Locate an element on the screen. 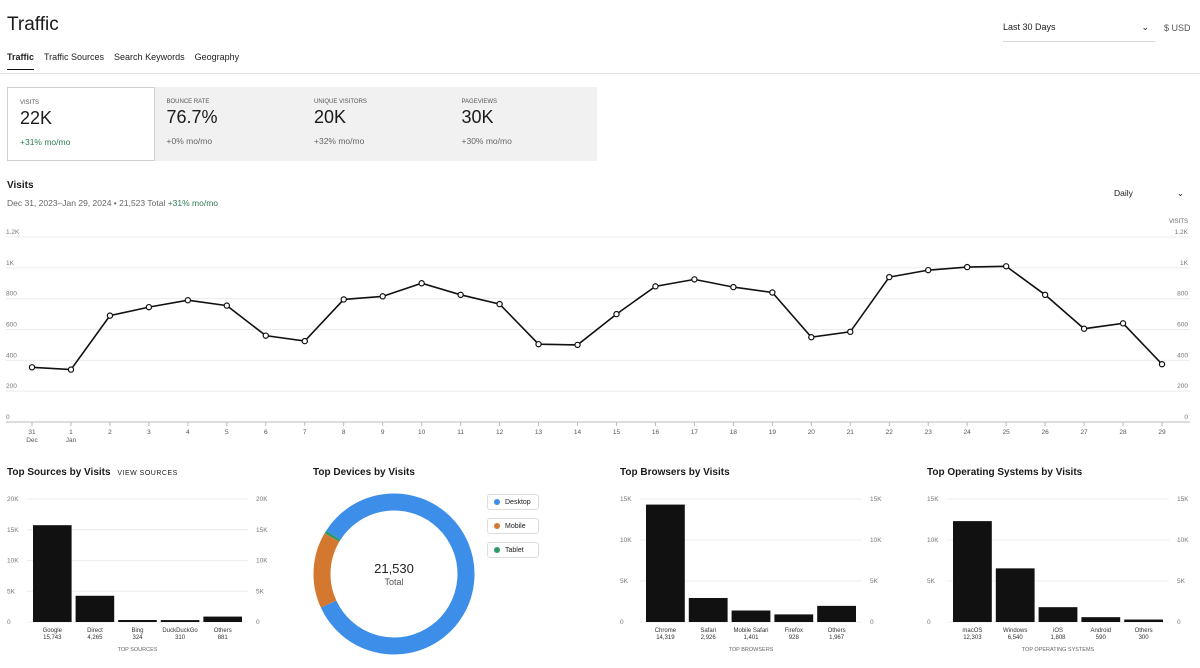 This screenshot has width=1200, height=668. bar-category-label: Mobile Safari is located at coordinates (750, 631).